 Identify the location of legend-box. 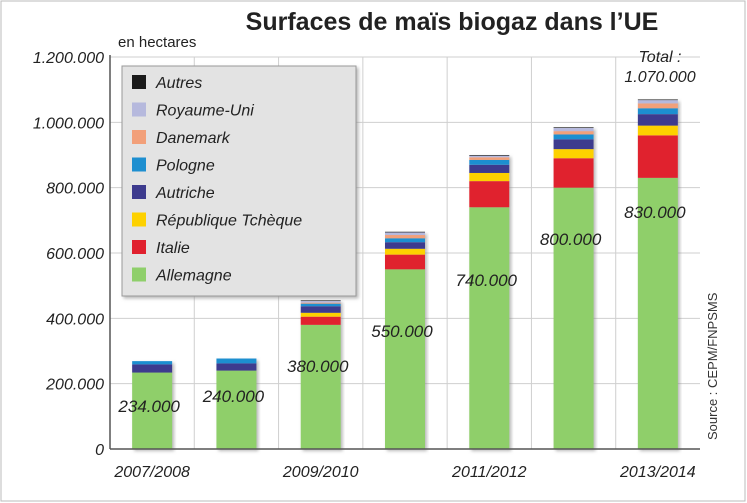
(239, 181).